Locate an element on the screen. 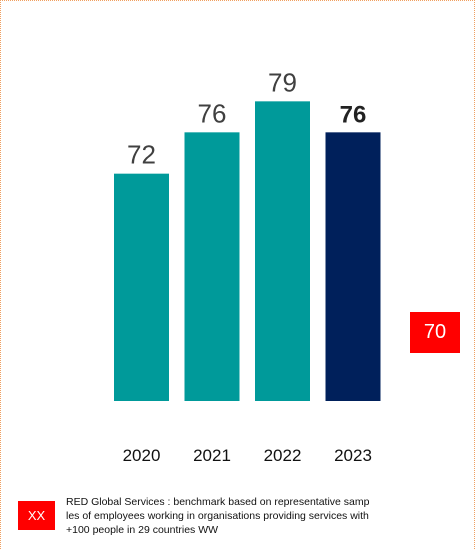  bar-2023 is located at coordinates (353, 267).